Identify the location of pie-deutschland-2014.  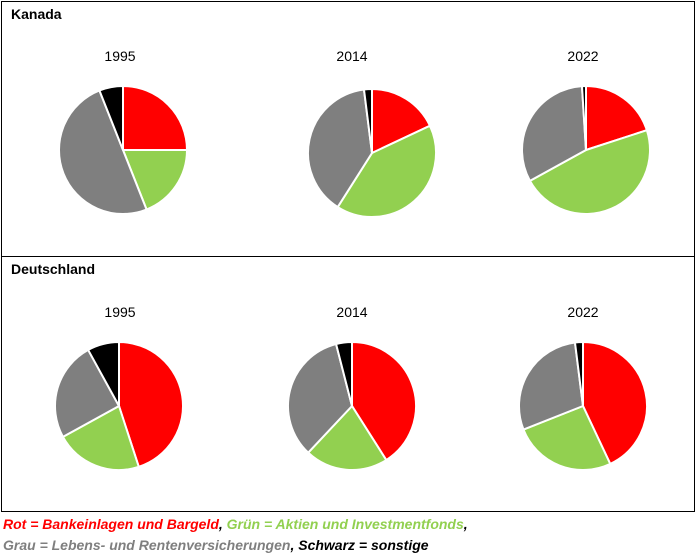
(352, 406).